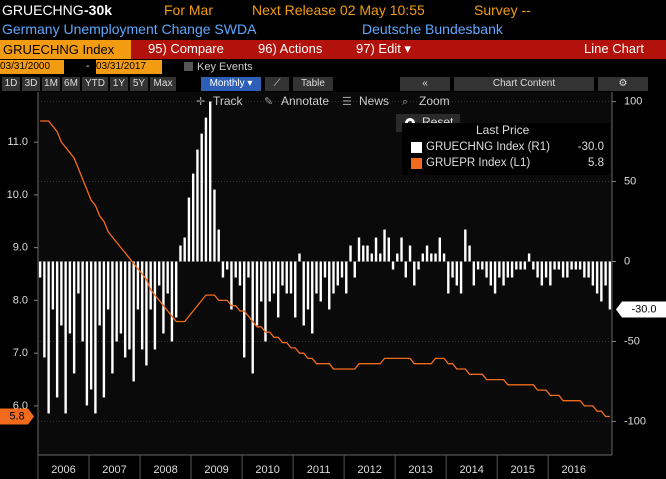 The width and height of the screenshot is (666, 479). What do you see at coordinates (522, 470) in the screenshot?
I see `x-tick-label: 2015` at bounding box center [522, 470].